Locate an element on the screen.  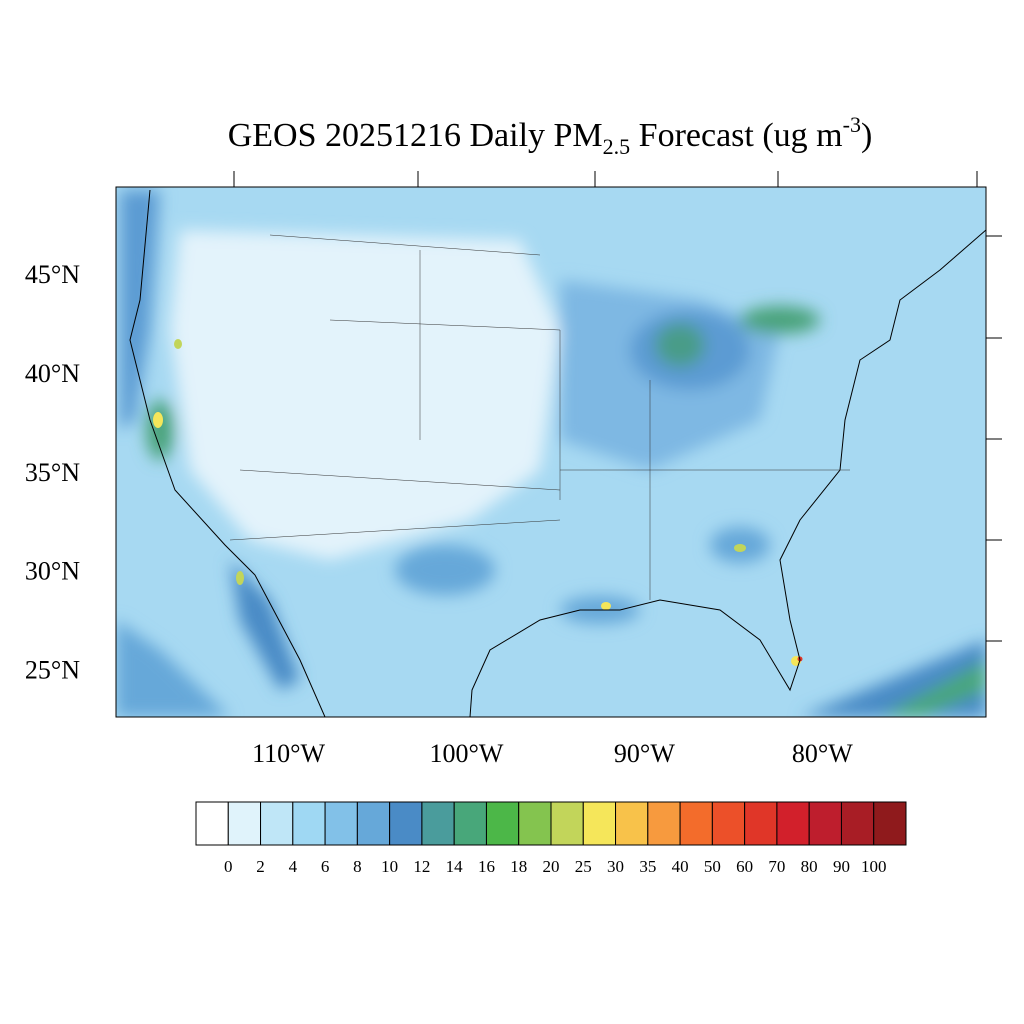
title-text: Forecast (ug m is located at coordinates (736, 135).